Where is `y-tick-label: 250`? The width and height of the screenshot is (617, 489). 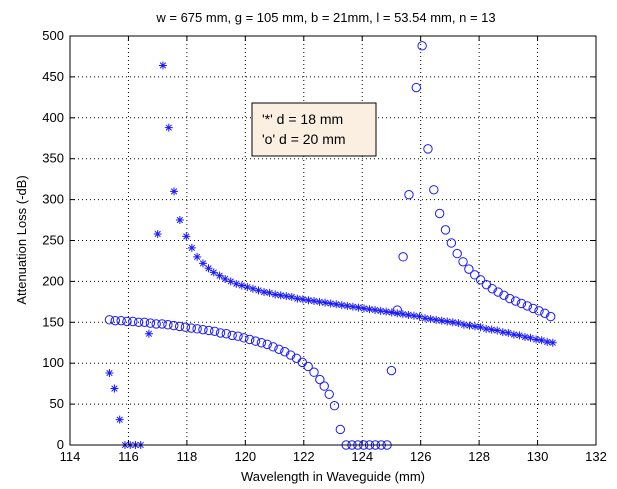 y-tick-label: 250 is located at coordinates (53, 240).